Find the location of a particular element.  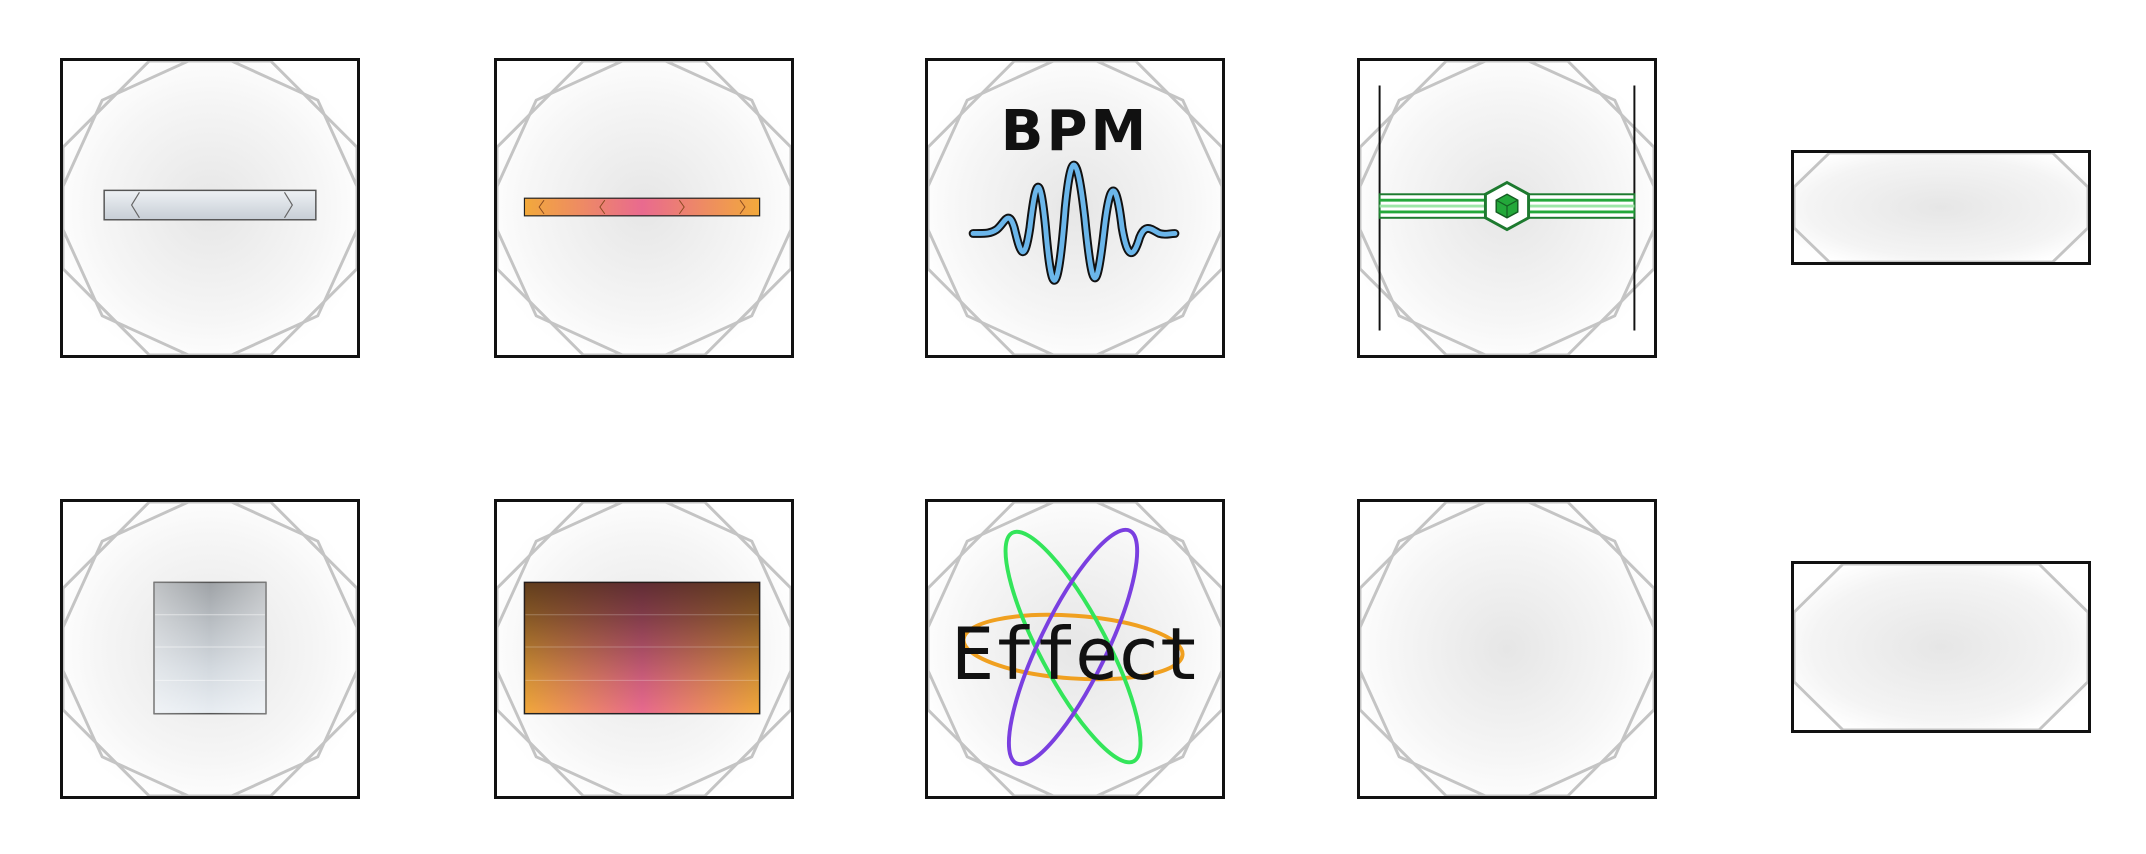

bpm-label: BPM is located at coordinates (1075, 131).